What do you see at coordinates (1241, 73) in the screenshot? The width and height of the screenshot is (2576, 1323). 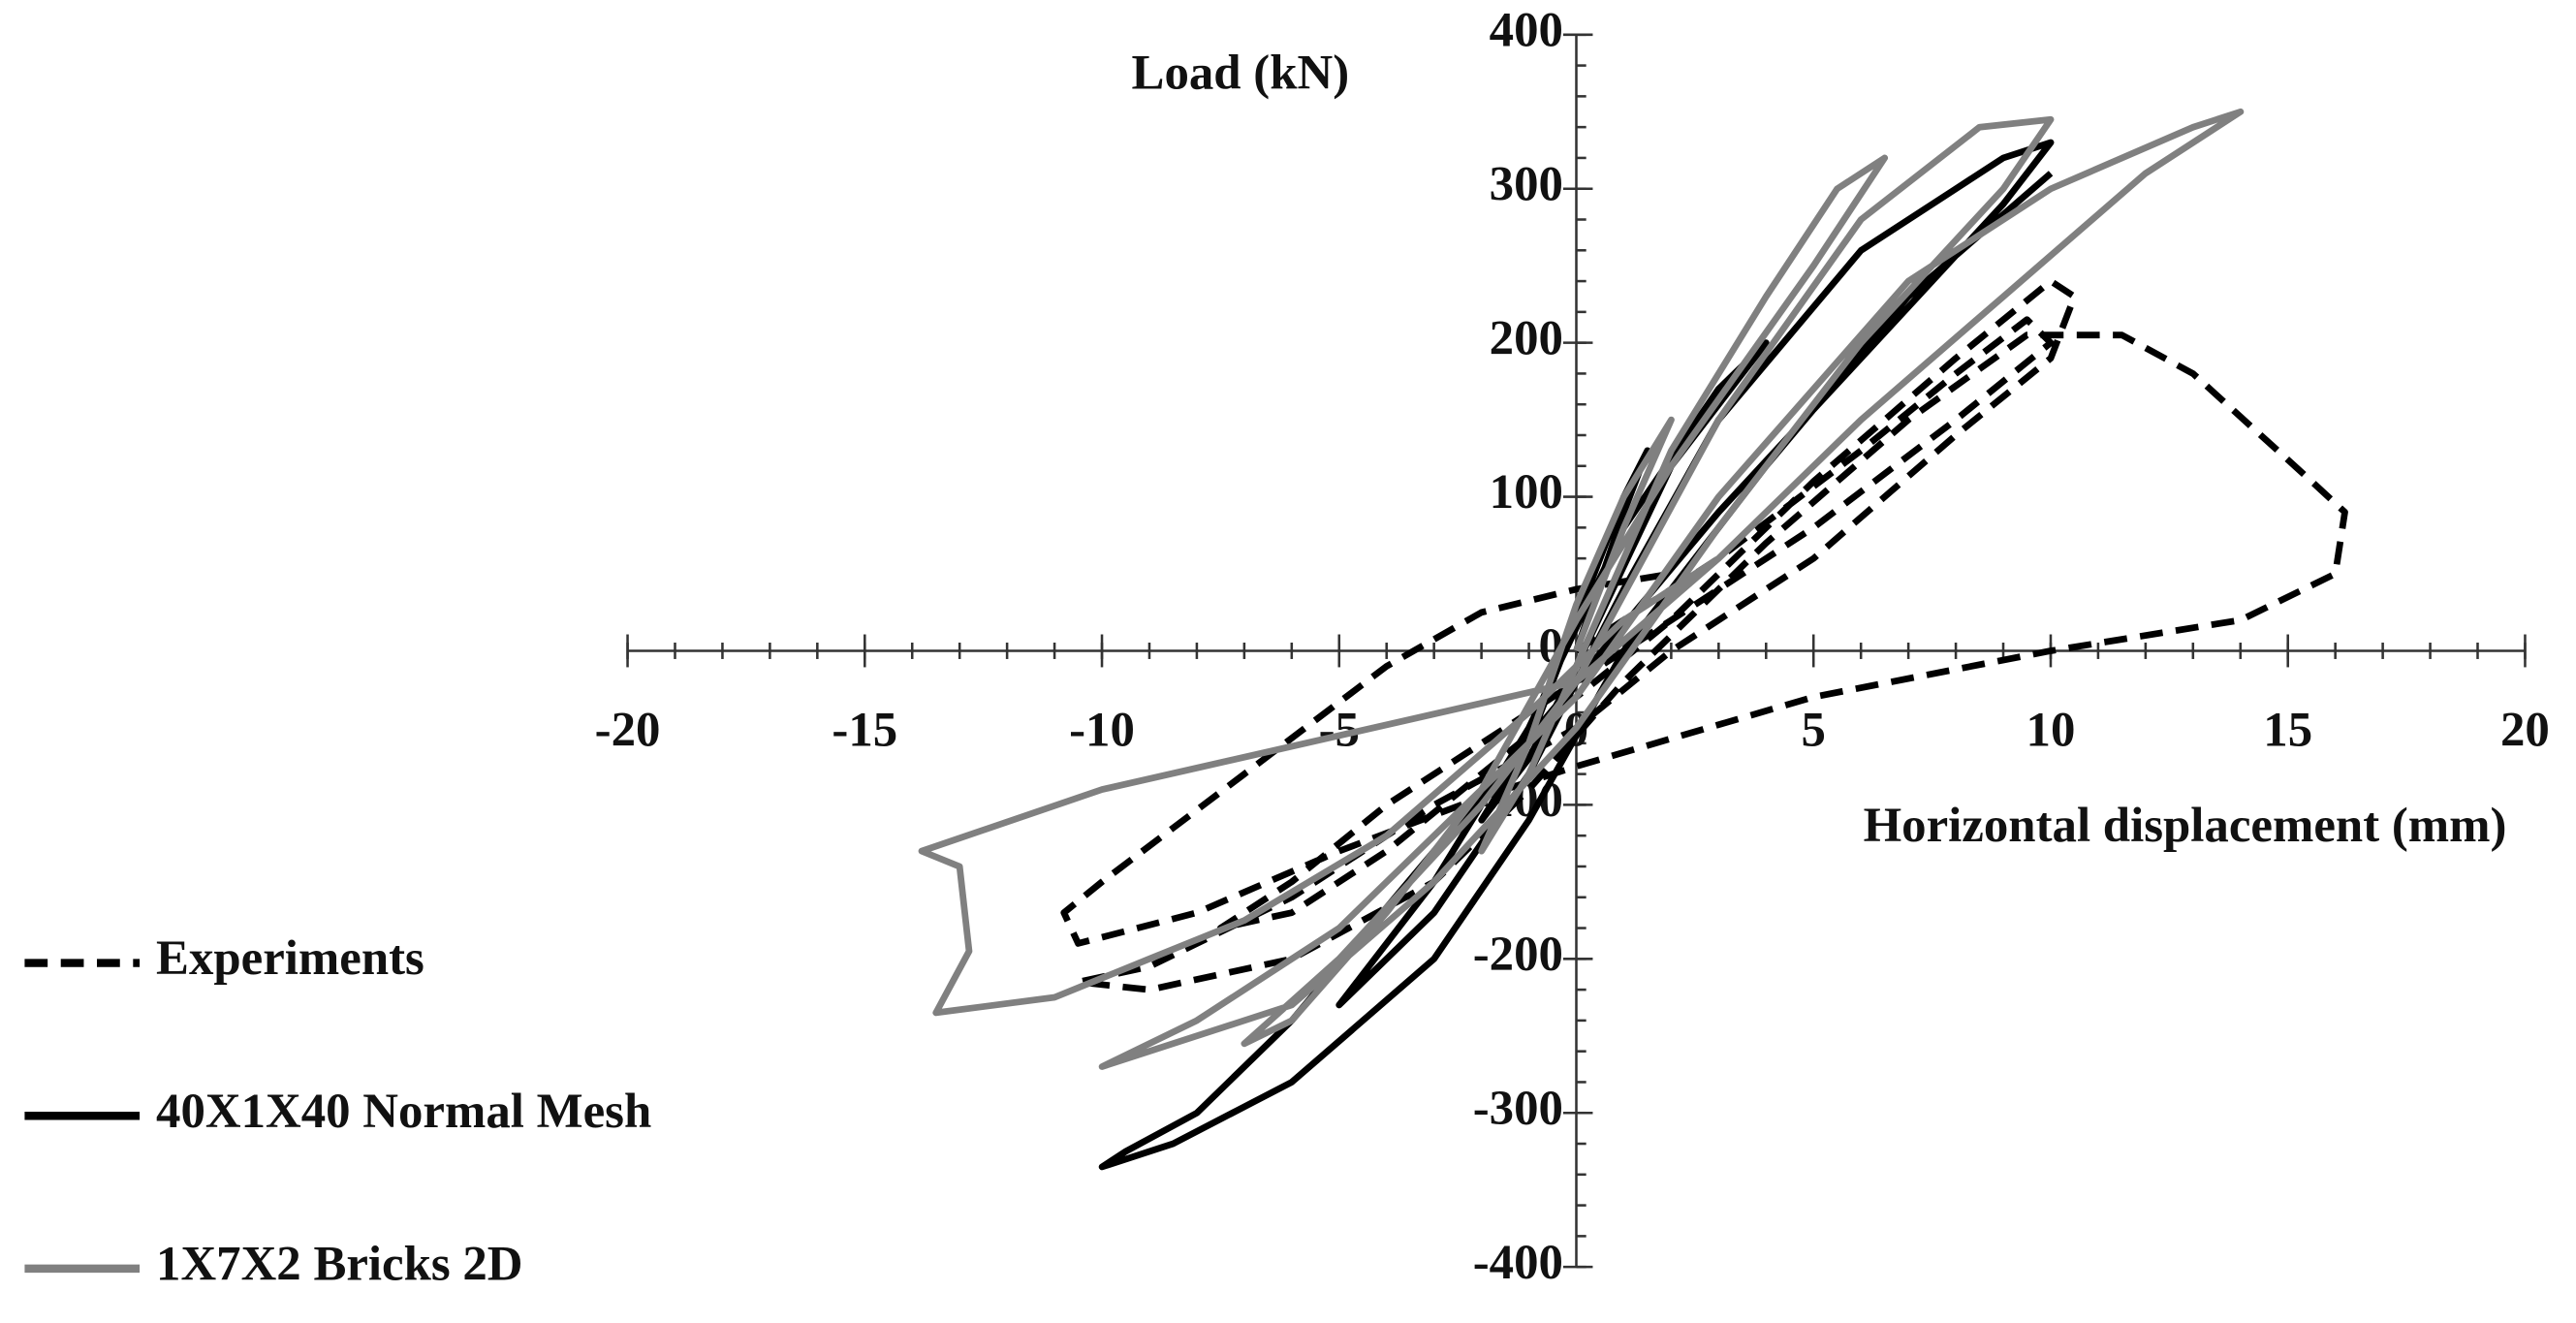 I see `y-axis-title: Load (kN)` at bounding box center [1241, 73].